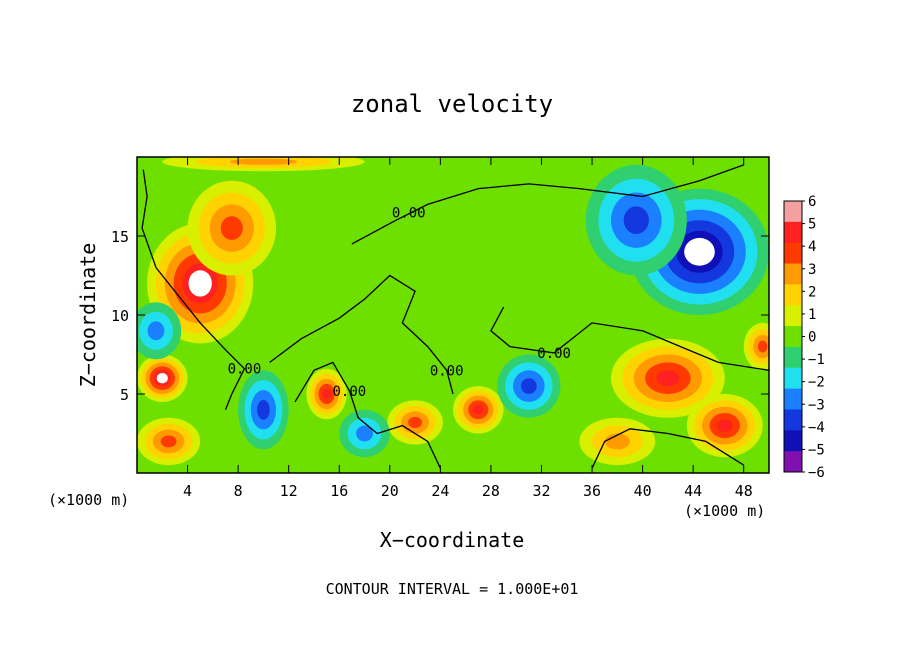 Image resolution: width=904 pixels, height=654 pixels. What do you see at coordinates (162, 378) in the screenshot?
I see `field-feature-12-saturated-core` at bounding box center [162, 378].